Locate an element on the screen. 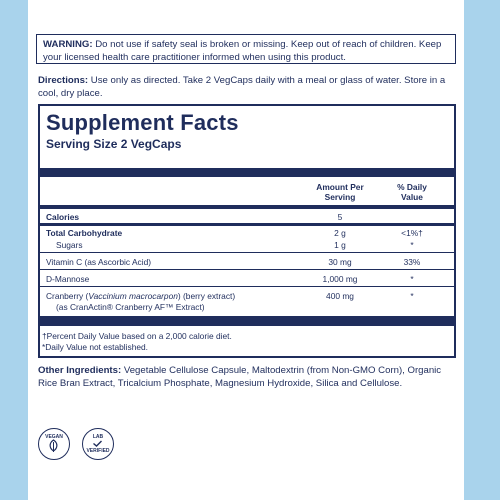 The image size is (500, 500). row-mannose-name: D-Mannose is located at coordinates (68, 279).